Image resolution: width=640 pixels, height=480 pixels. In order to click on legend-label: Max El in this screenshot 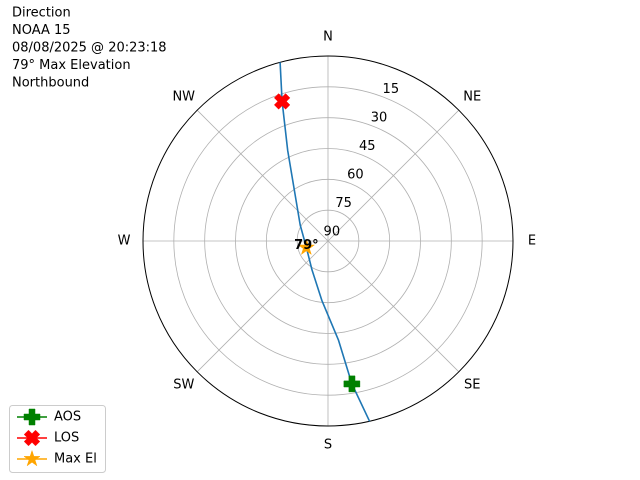, I will do `click(75, 459)`.